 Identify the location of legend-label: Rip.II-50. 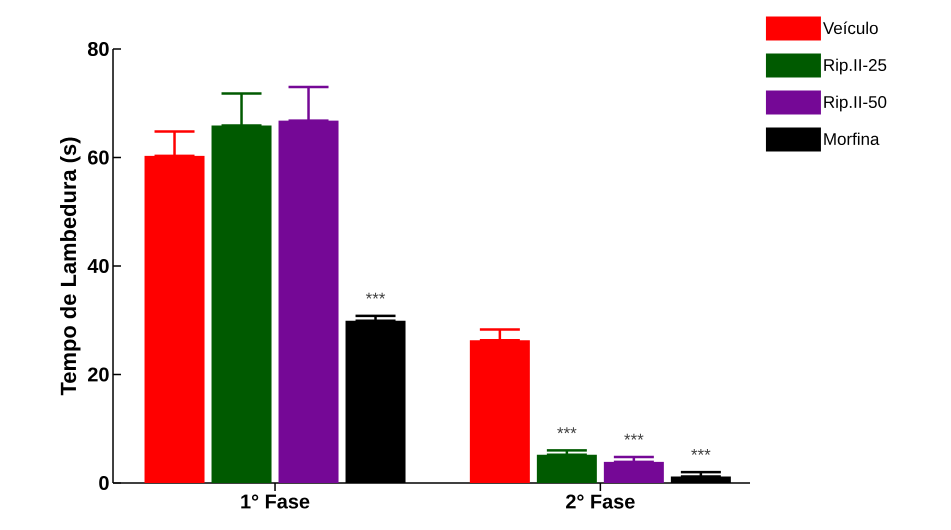
(855, 104).